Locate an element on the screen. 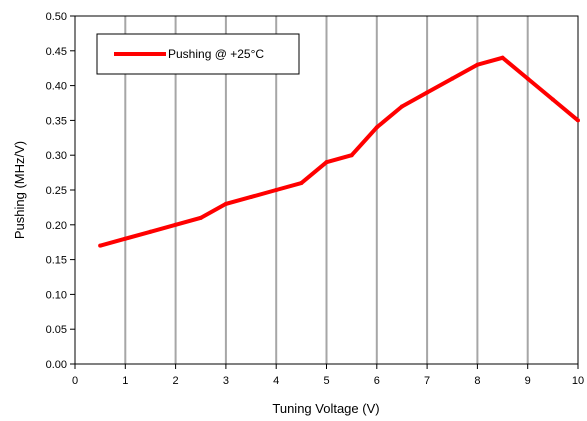  y-axis-title: Pushing (MHz/V) is located at coordinates (19, 190).